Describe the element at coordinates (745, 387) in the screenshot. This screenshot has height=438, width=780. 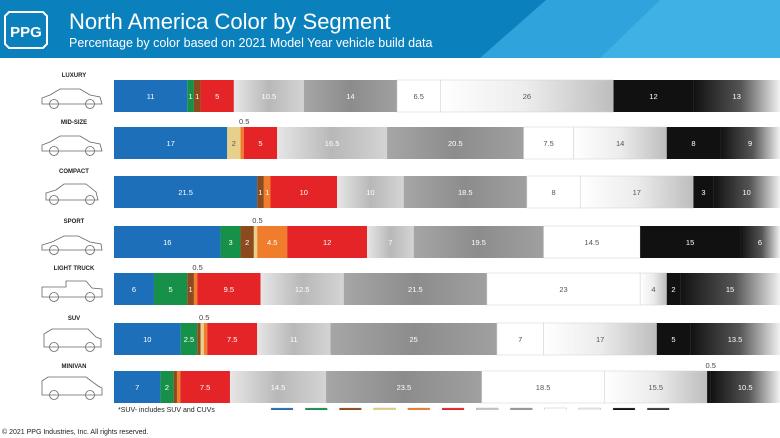
I see `bar-label-minivan-black-metallic: 10.5` at that location.